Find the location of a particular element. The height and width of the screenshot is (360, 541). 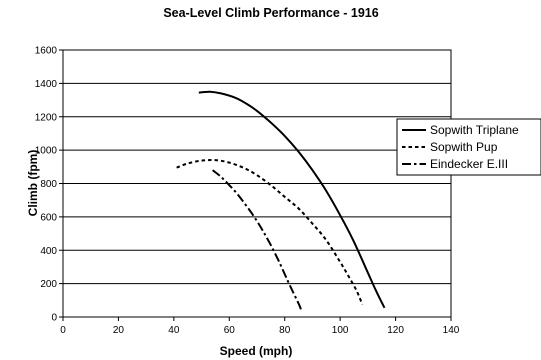

legend-label: Eindecker E.III is located at coordinates (469, 164).